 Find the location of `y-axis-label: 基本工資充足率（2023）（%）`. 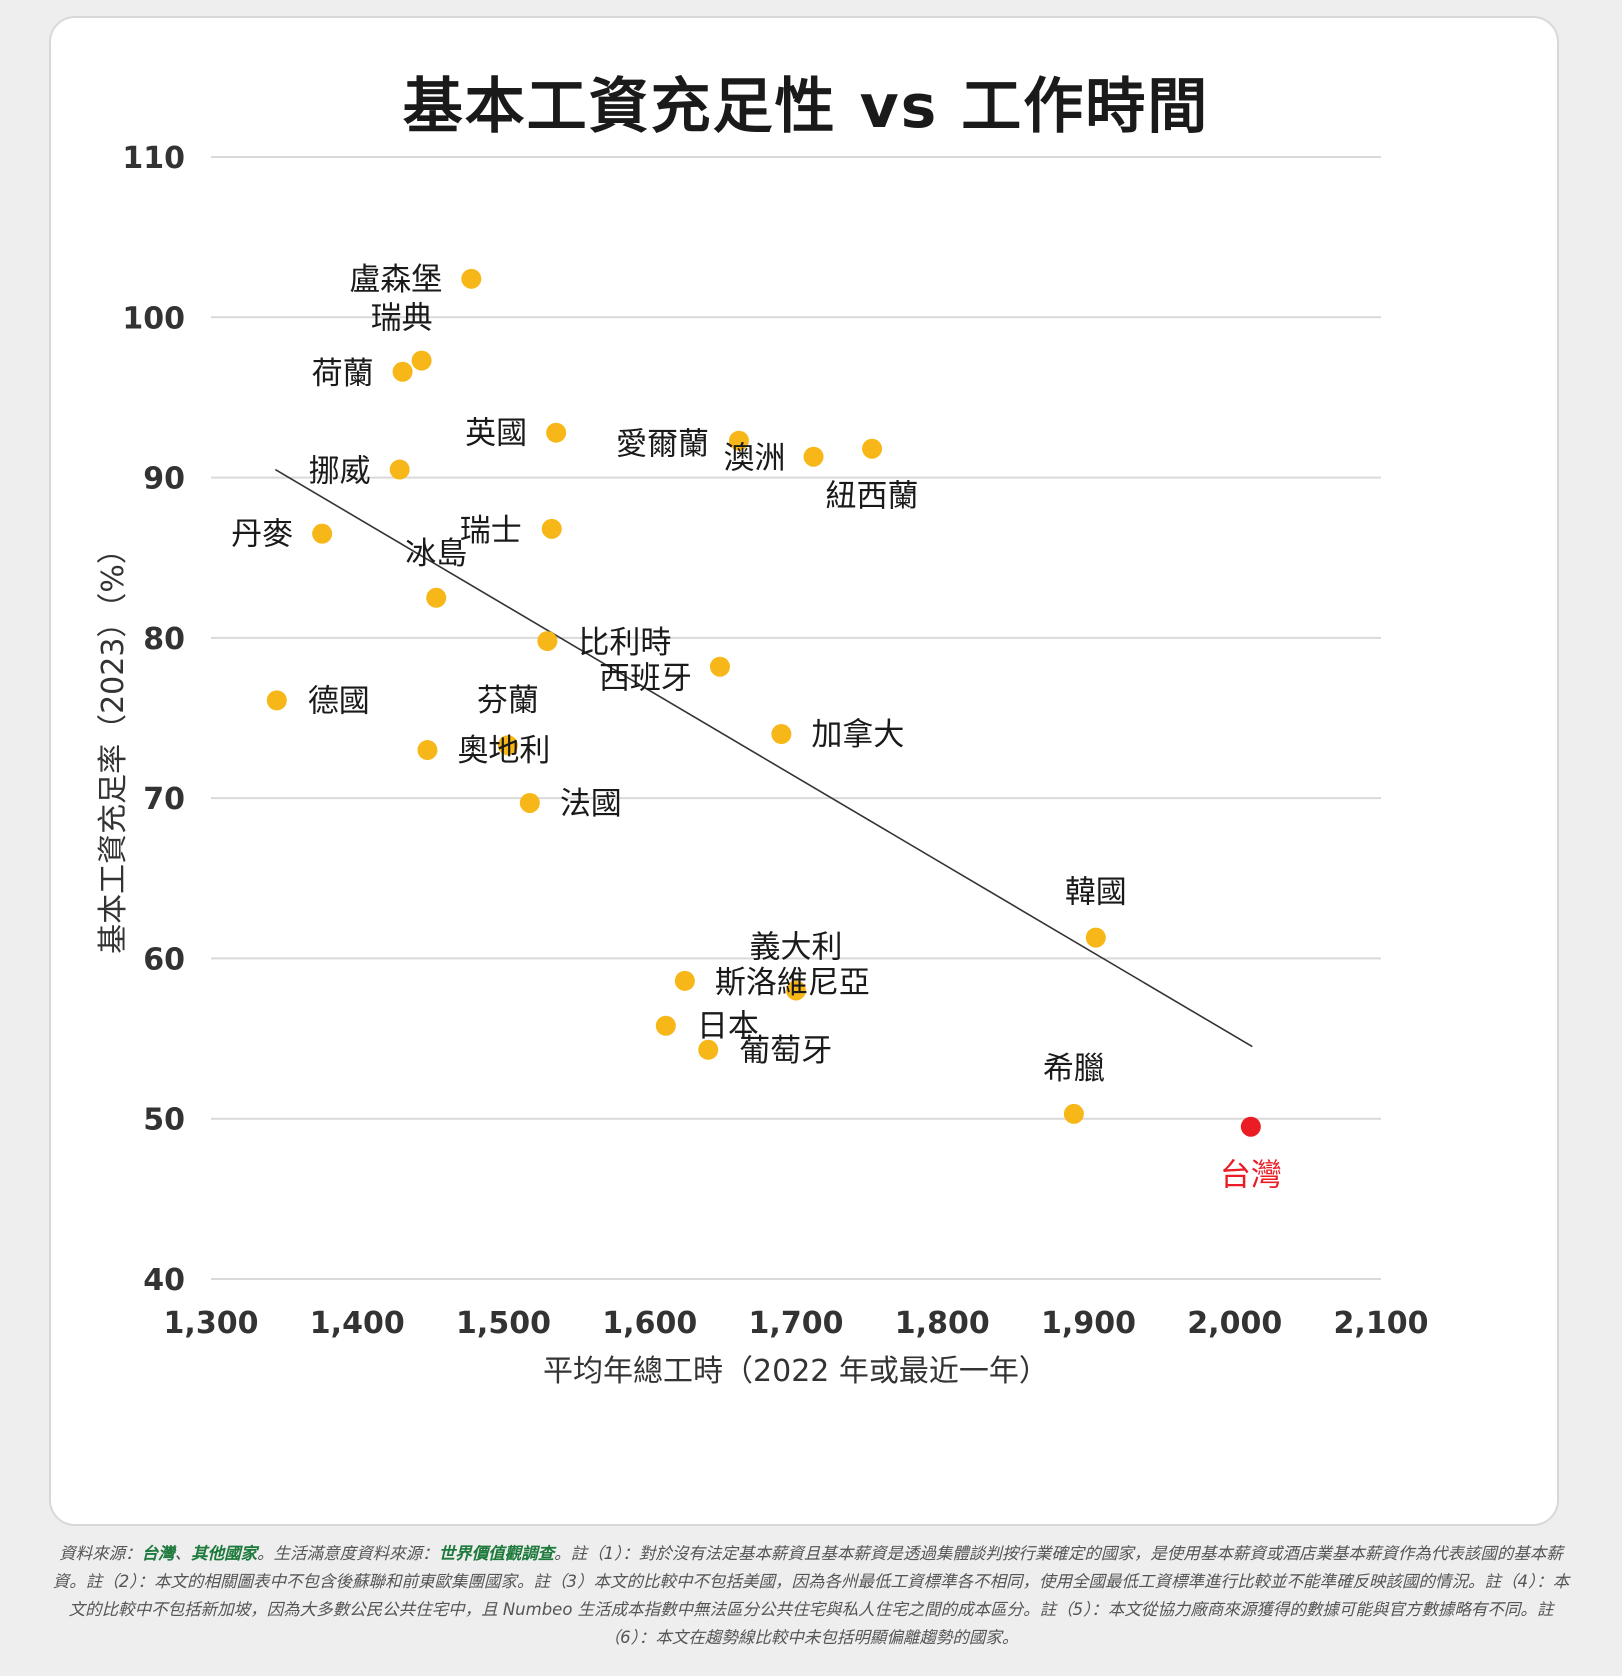

y-axis-label: 基本工資充足率（2023）（%） is located at coordinates (113, 744).